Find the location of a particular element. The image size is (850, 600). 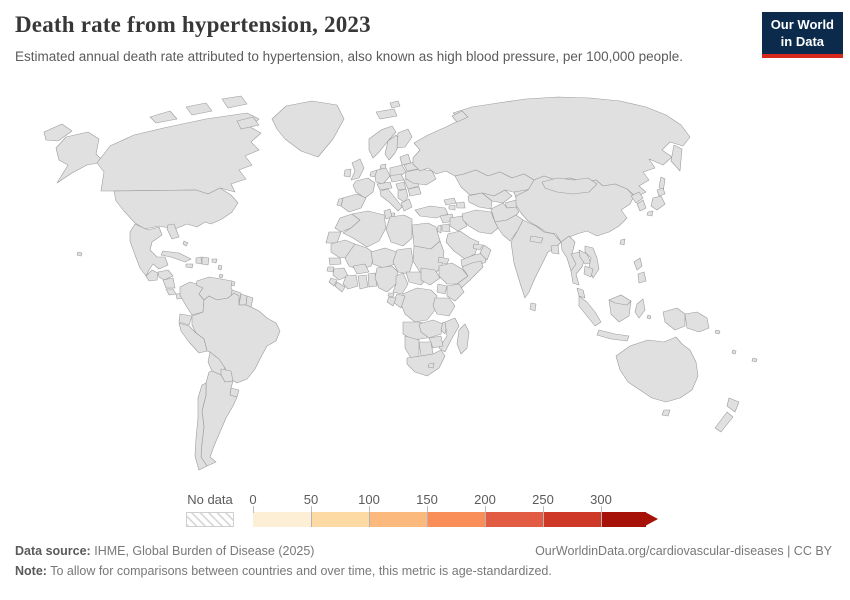

country-vanuatu is located at coordinates (734, 352).